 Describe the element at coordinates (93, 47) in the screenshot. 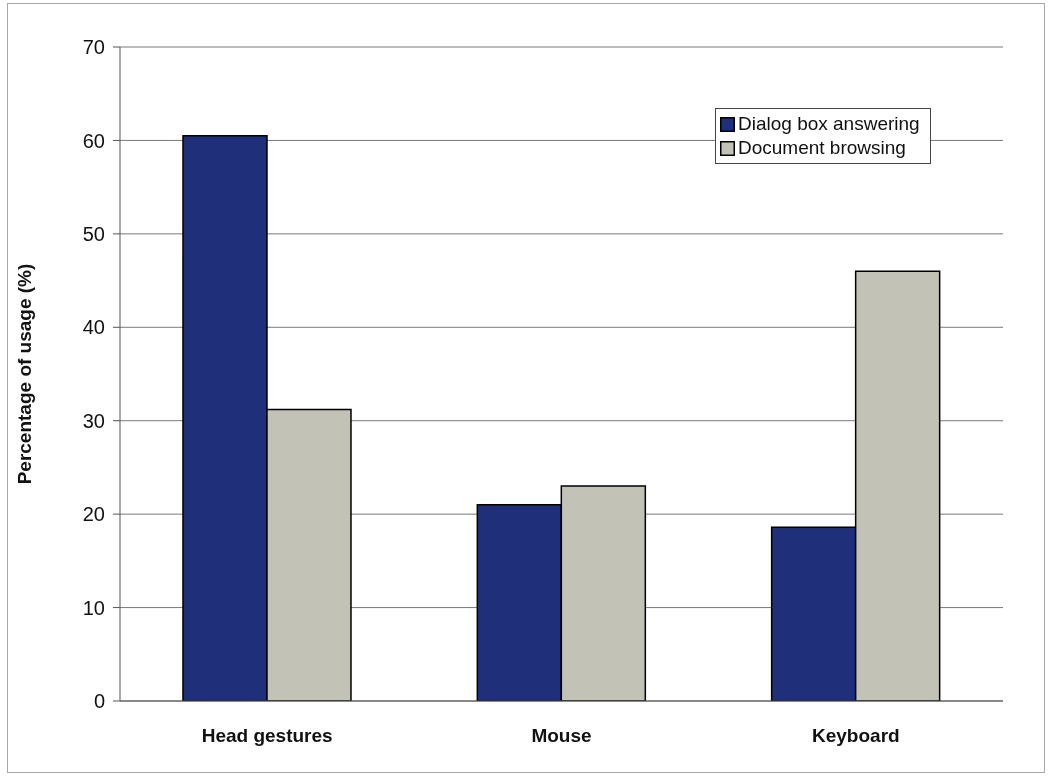

I see `y-tick-label: 70` at that location.